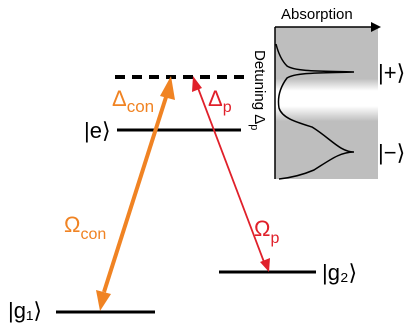  What do you see at coordinates (391, 72) in the screenshot?
I see `peak-plus-label: |+⟩` at bounding box center [391, 72].